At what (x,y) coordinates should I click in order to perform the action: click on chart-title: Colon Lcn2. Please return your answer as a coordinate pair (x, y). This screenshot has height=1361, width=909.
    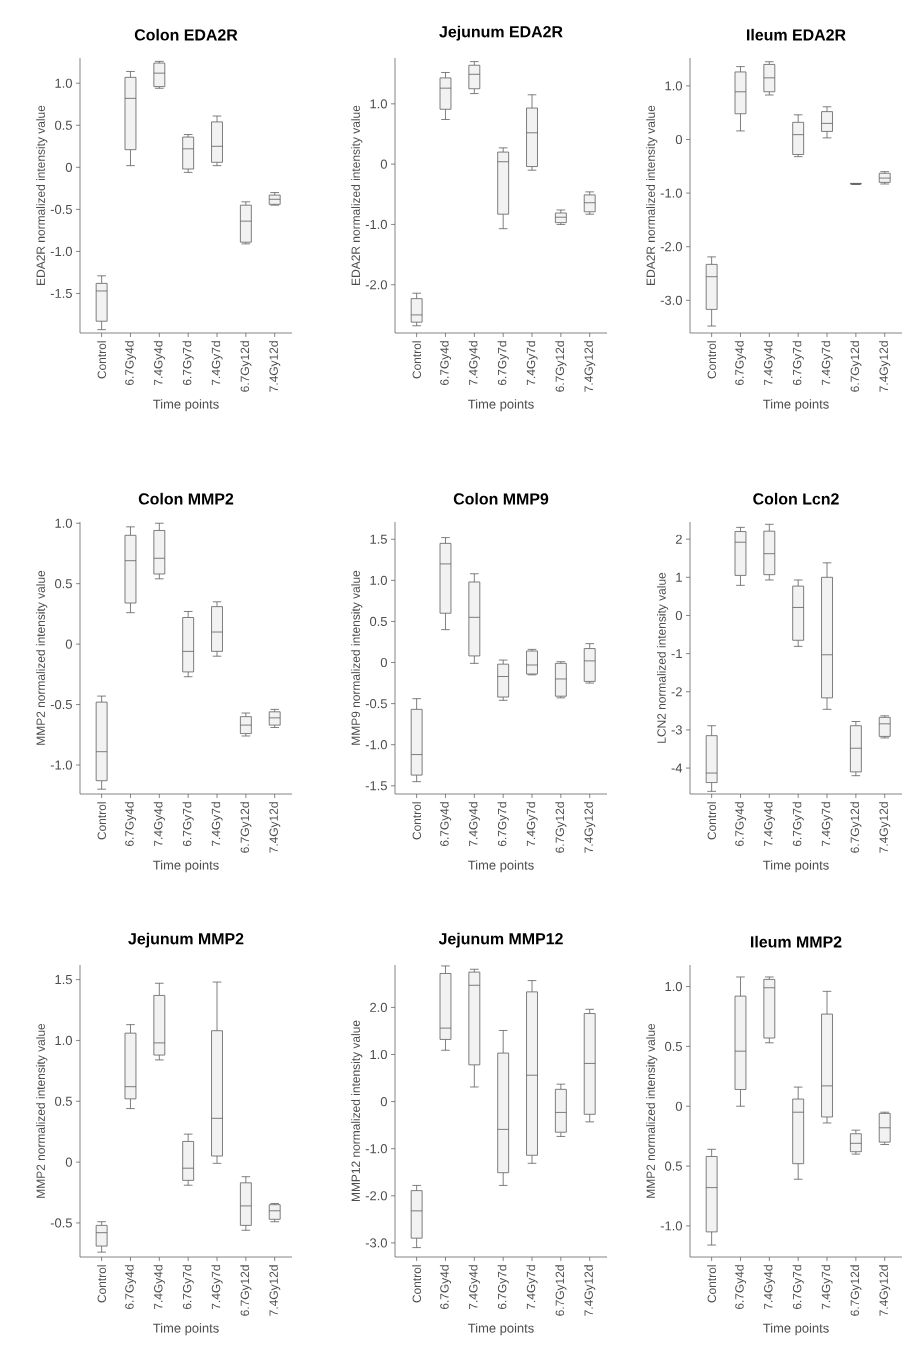
    Looking at the image, I should click on (796, 498).